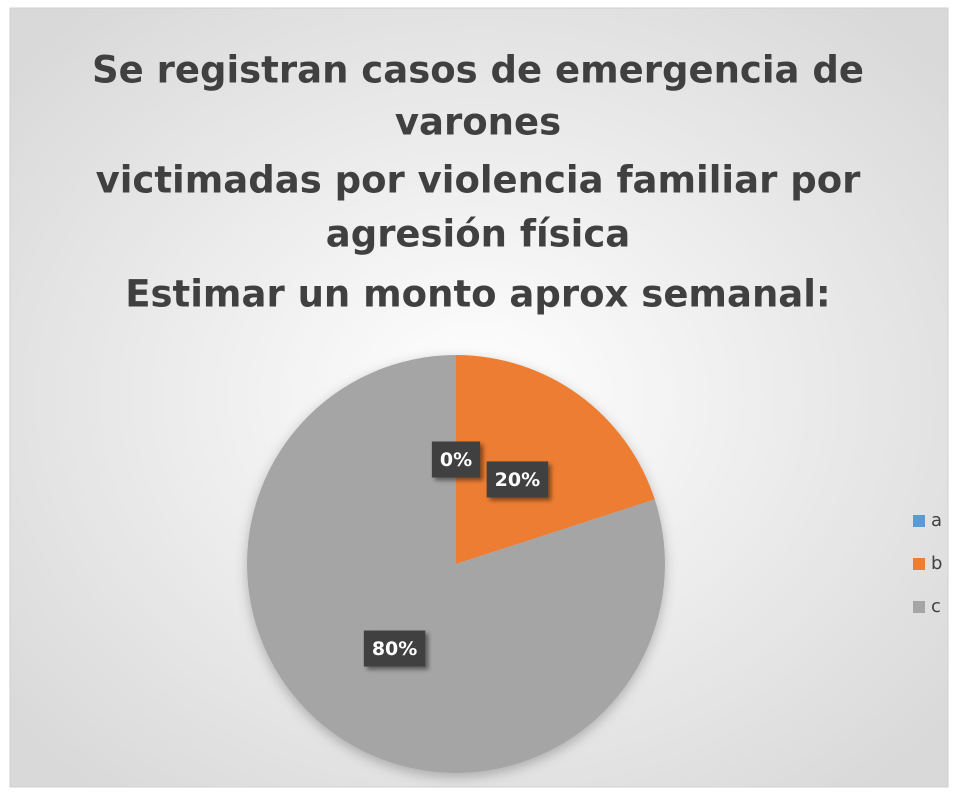 The height and width of the screenshot is (801, 958). I want to click on data-label: 20%, so click(517, 480).